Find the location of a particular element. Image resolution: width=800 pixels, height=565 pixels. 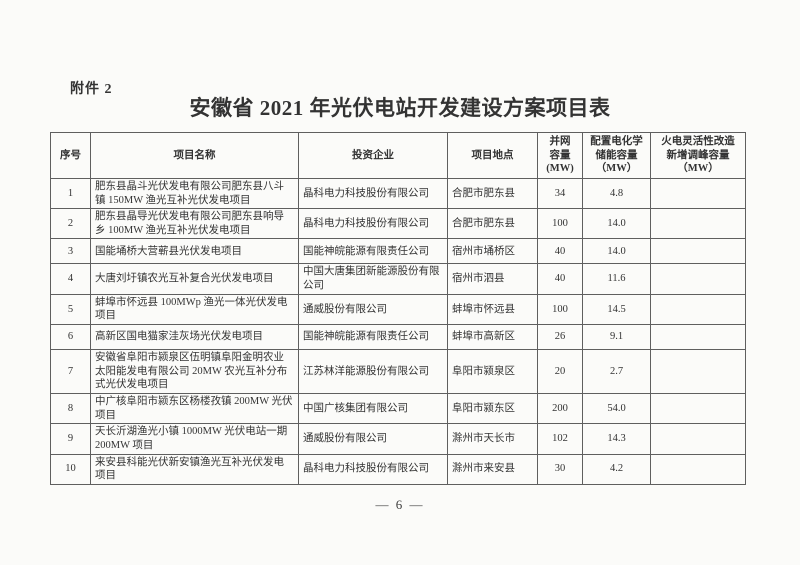

col-header-grid-mw: 并网 容量 (MW) is located at coordinates (560, 155).